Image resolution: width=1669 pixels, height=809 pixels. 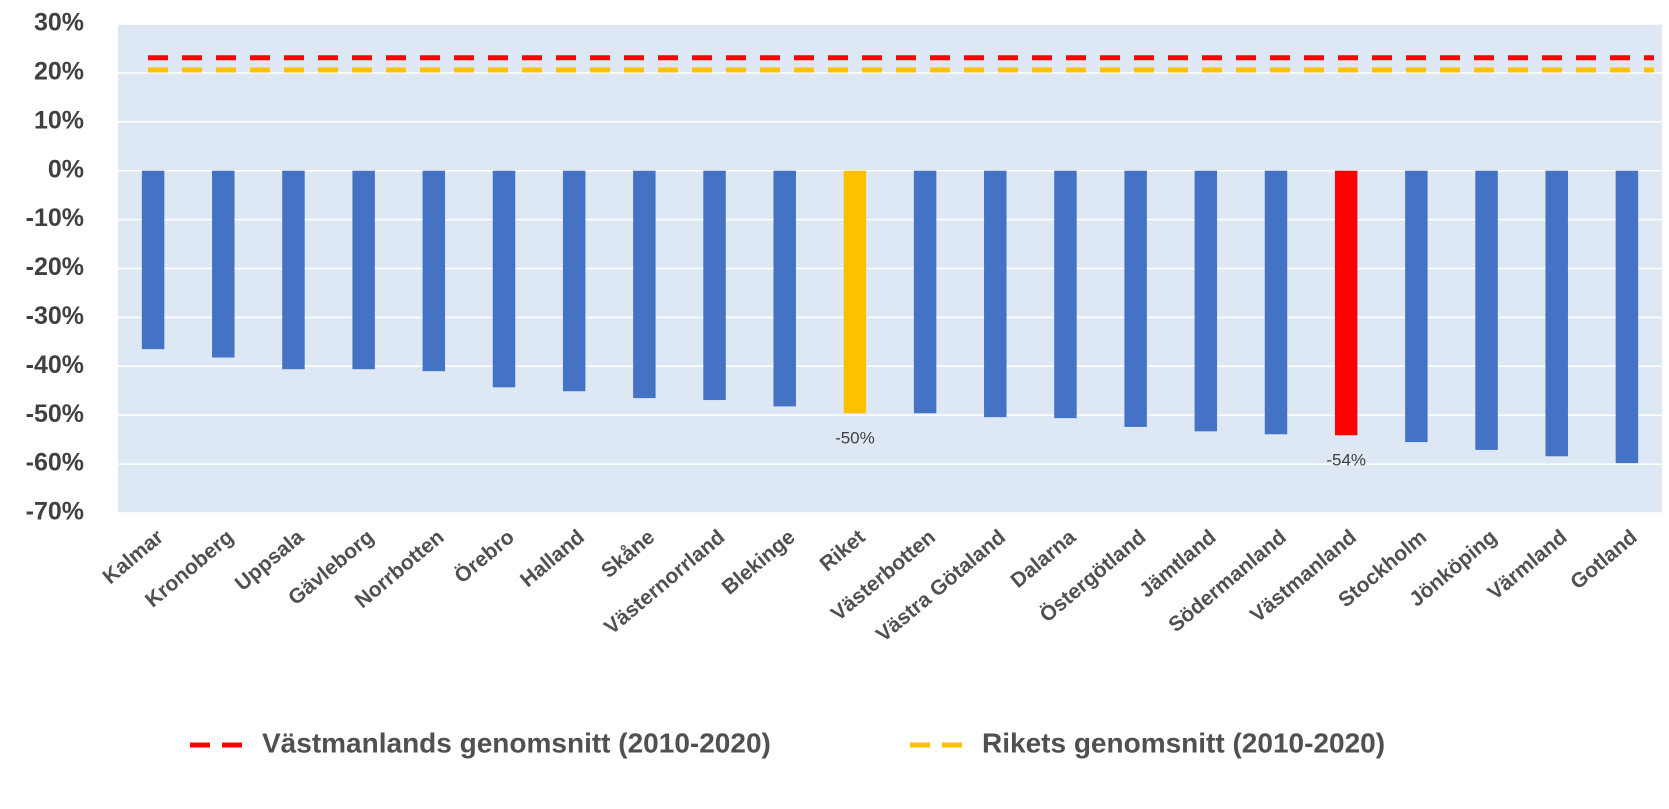 I want to click on y-tick-label: 20%, so click(x=59, y=72).